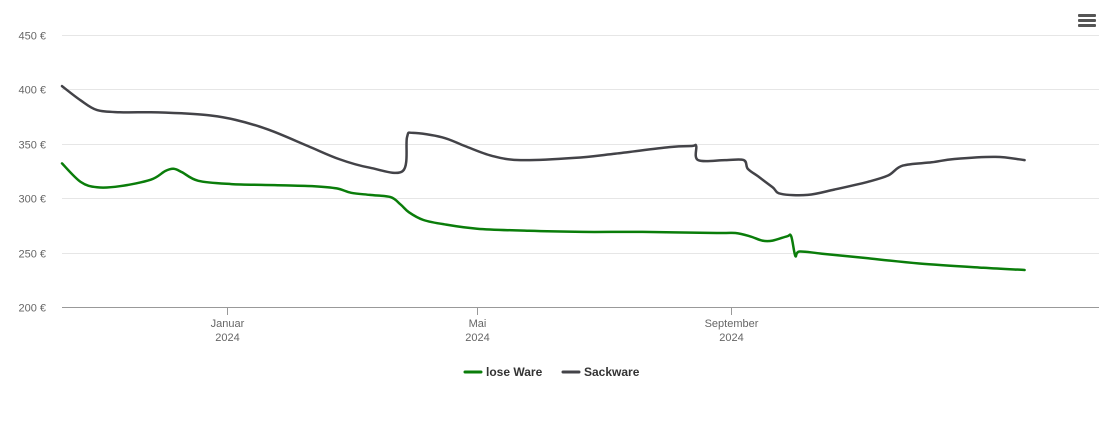 This screenshot has width=1110, height=422. What do you see at coordinates (32, 309) in the screenshot?
I see `y-tick-label: 200 €` at bounding box center [32, 309].